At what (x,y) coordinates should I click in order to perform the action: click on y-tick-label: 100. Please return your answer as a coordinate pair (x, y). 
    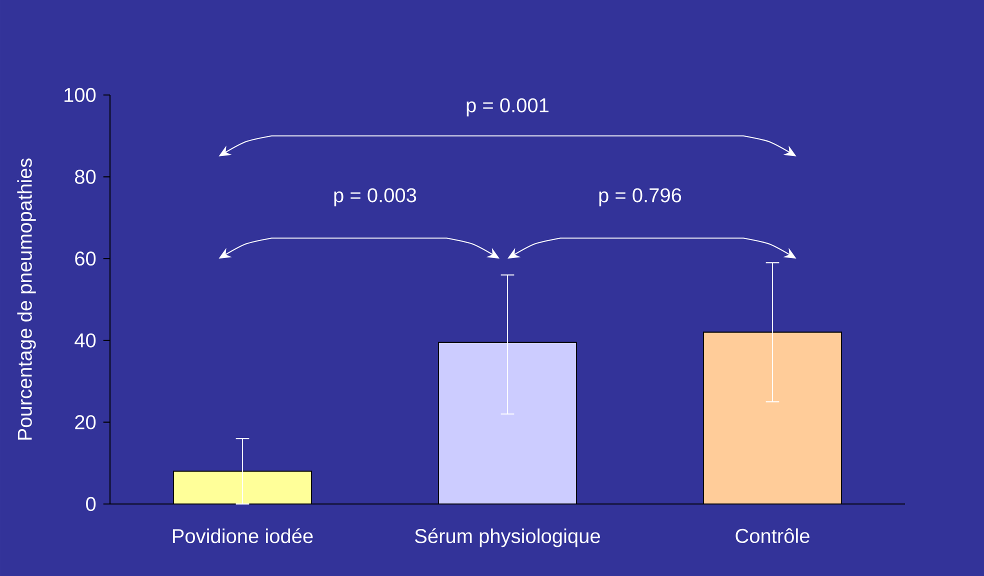
    Looking at the image, I should click on (80, 95).